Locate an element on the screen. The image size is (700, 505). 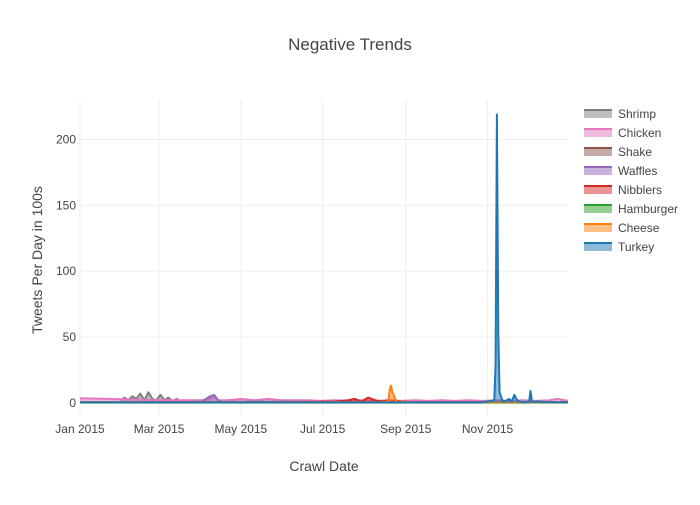
legend-label: Nibblers is located at coordinates (640, 190).